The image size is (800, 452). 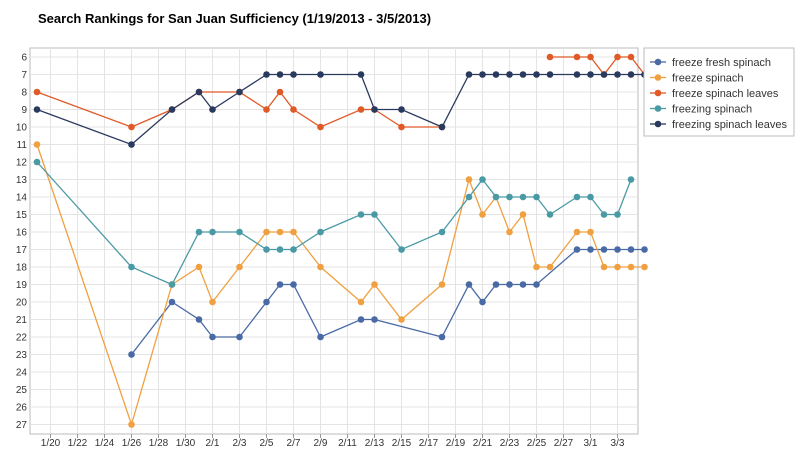 I want to click on y-tick-label: 13, so click(x=22, y=180).